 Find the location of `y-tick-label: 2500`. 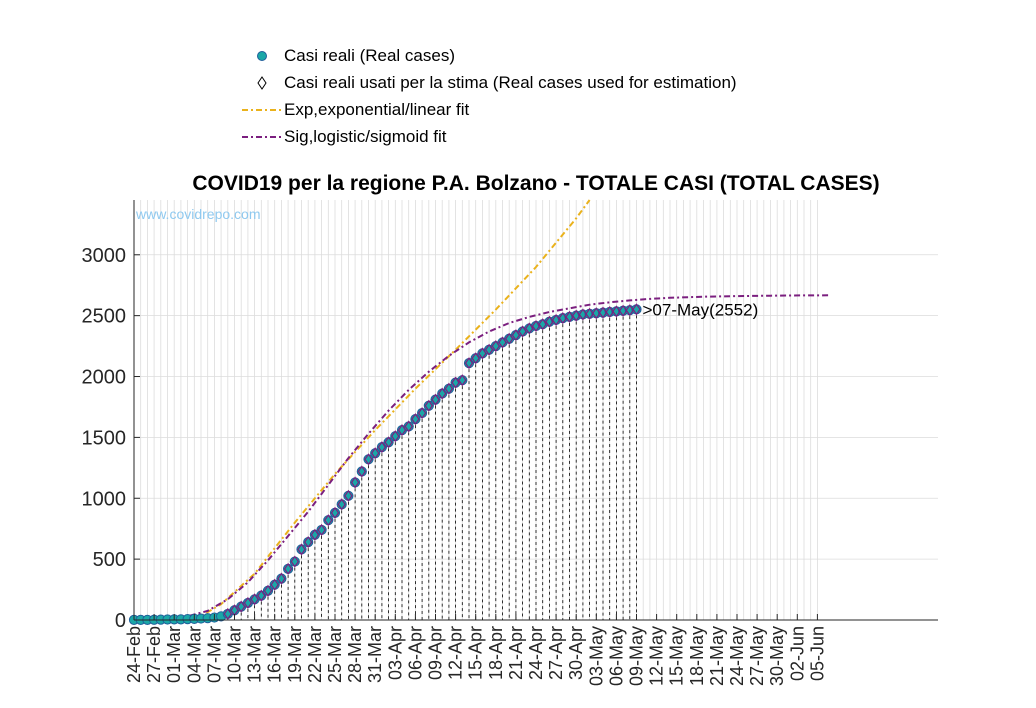

y-tick-label: 2500 is located at coordinates (104, 317).